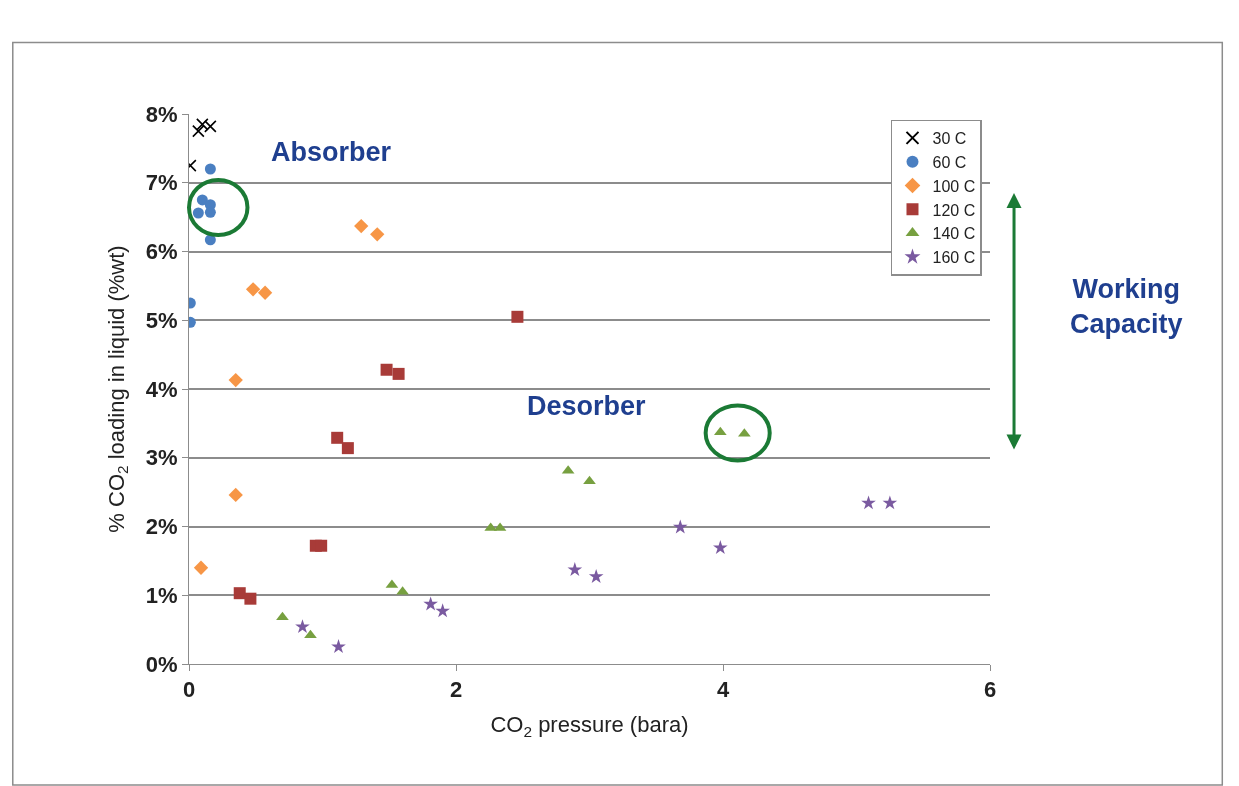 This screenshot has width=1239, height=786. Describe the element at coordinates (189, 690) in the screenshot. I see `x-tick-label: 0` at that location.